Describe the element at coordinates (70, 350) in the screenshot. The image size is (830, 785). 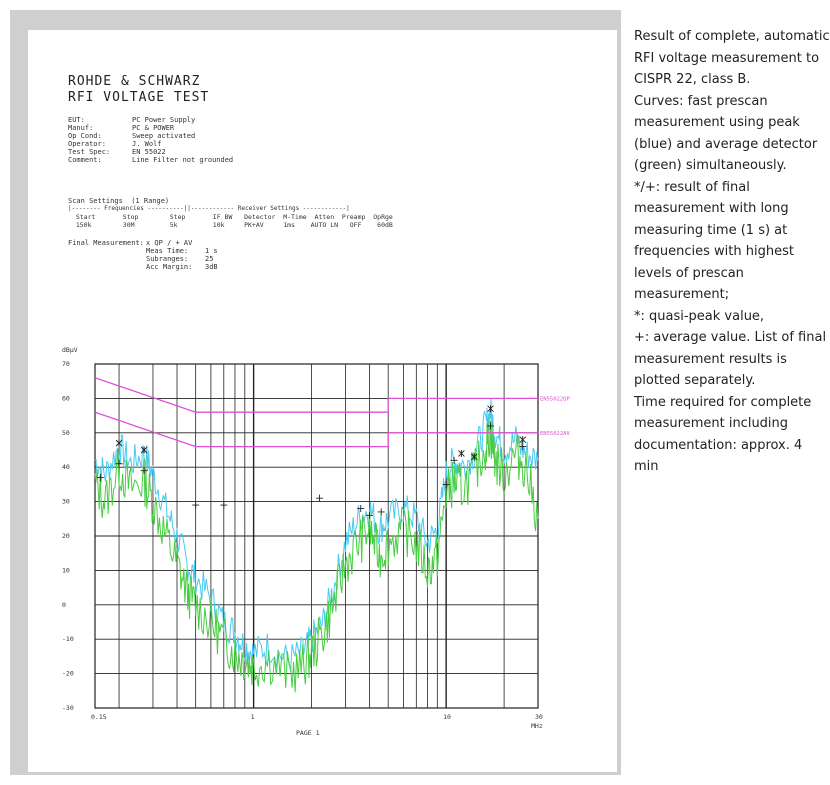
I see `y-axis-label: dBµV` at that location.